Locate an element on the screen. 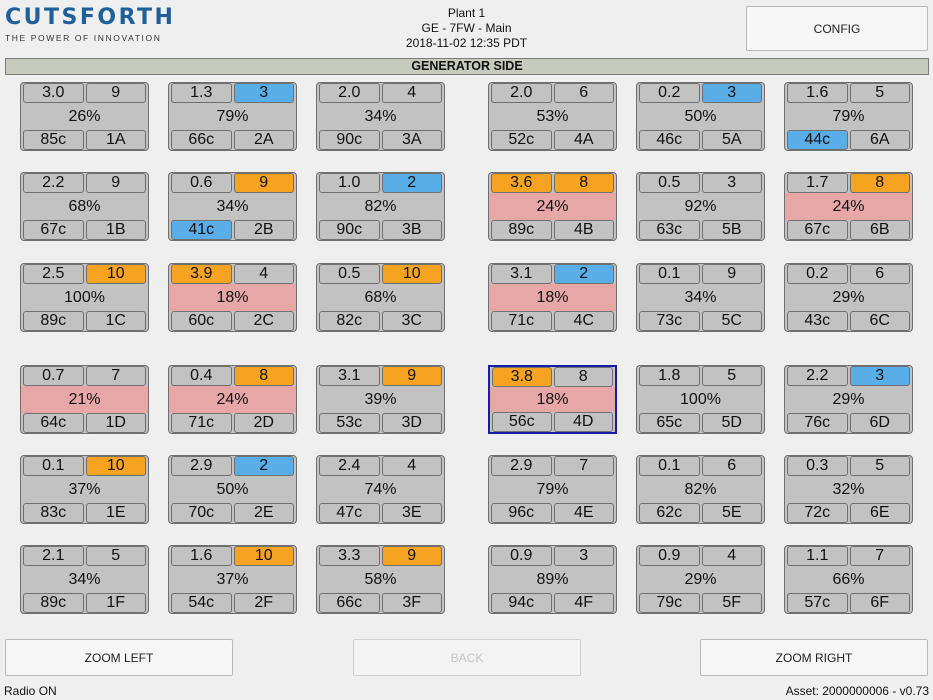 The height and width of the screenshot is (700, 933). tile-bottom-row: 70c 2E is located at coordinates (232, 513).